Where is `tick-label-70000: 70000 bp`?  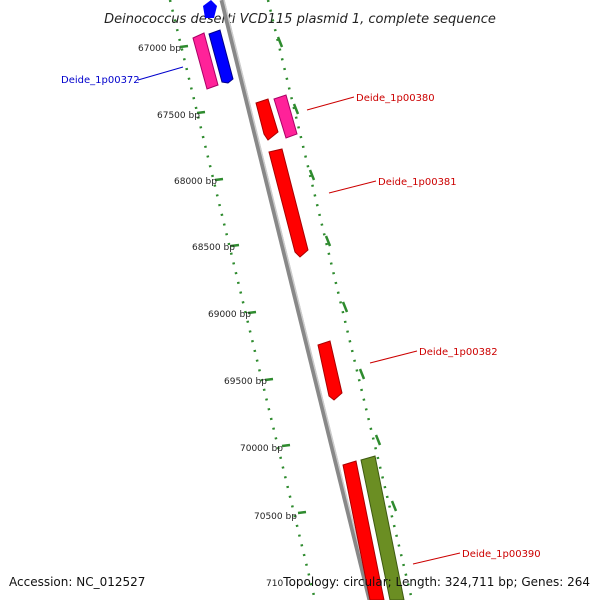
tick-label-70000: 70000 bp is located at coordinates (261, 449).